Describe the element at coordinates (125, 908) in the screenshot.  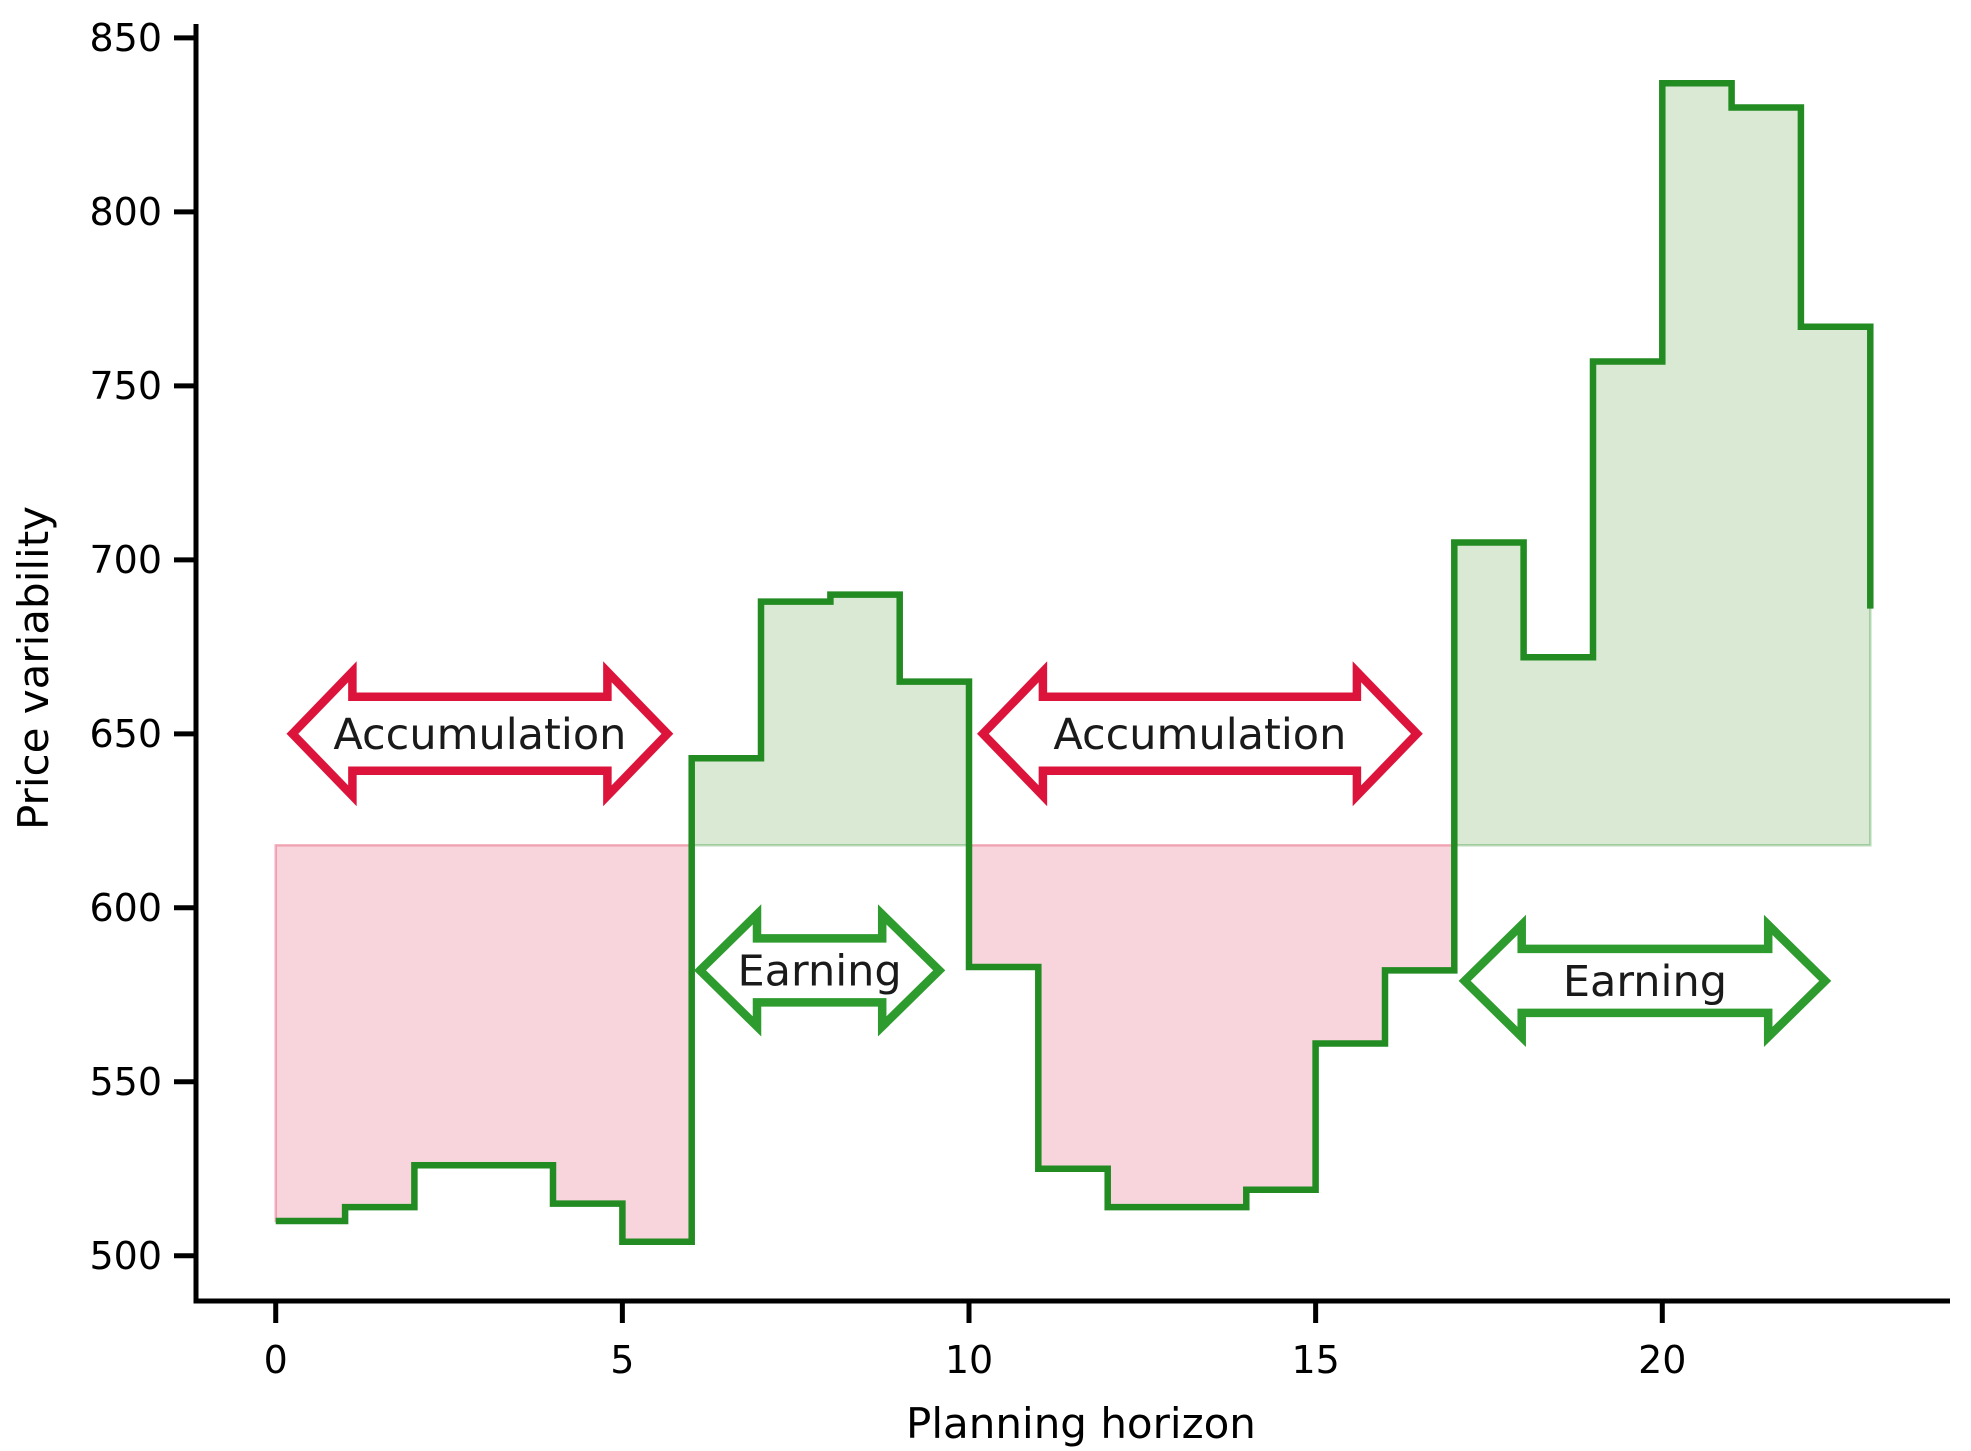
I see `y-tick-label: 600` at that location.